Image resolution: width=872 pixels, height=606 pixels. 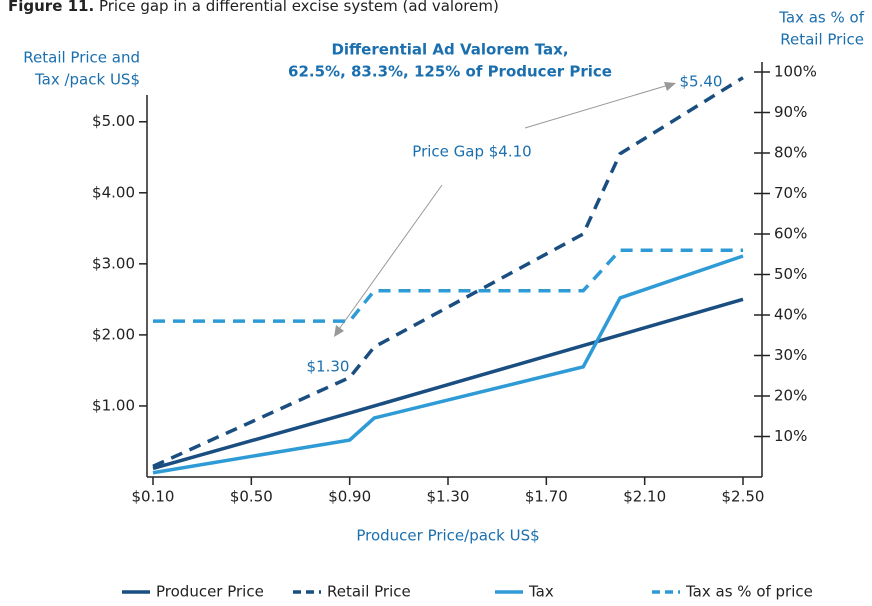 I want to click on legend-label: Retail Price, so click(x=369, y=592).